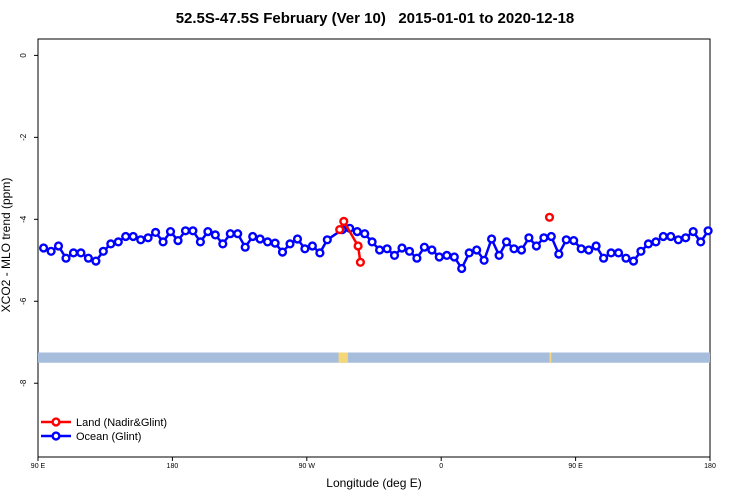  I want to click on x-tick-label: 0, so click(441, 466).